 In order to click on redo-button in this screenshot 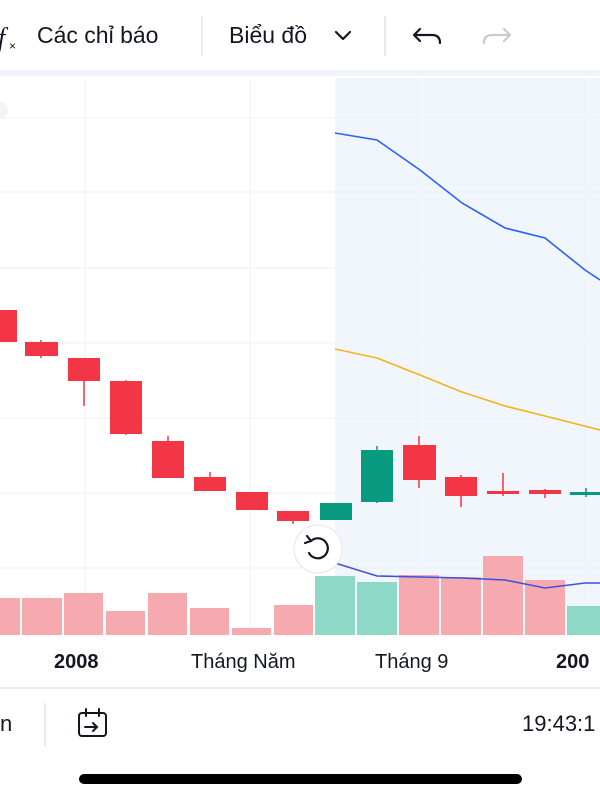, I will do `click(497, 36)`.